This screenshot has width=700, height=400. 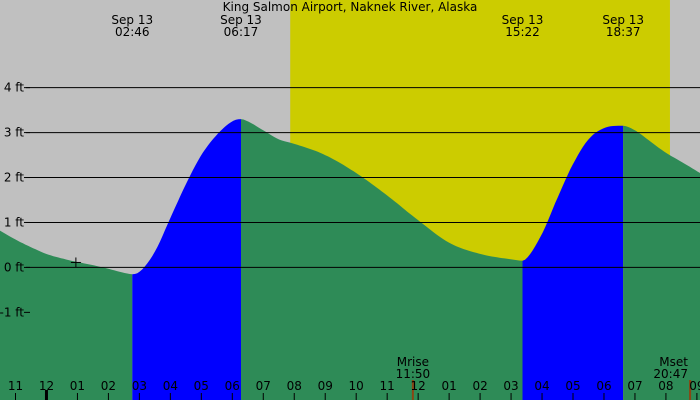 What do you see at coordinates (413, 362) in the screenshot?
I see `moon-event-name: Mrise` at bounding box center [413, 362].